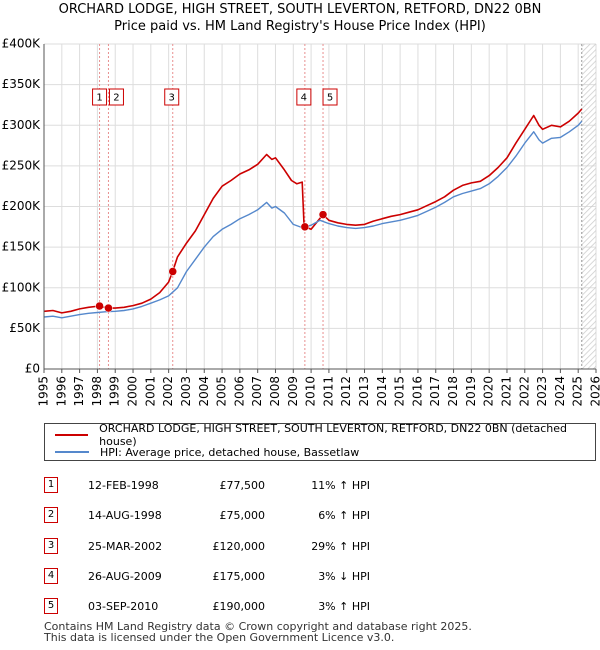 This screenshot has height=650, width=600. I want to click on sale-label-text: 5, so click(330, 98).